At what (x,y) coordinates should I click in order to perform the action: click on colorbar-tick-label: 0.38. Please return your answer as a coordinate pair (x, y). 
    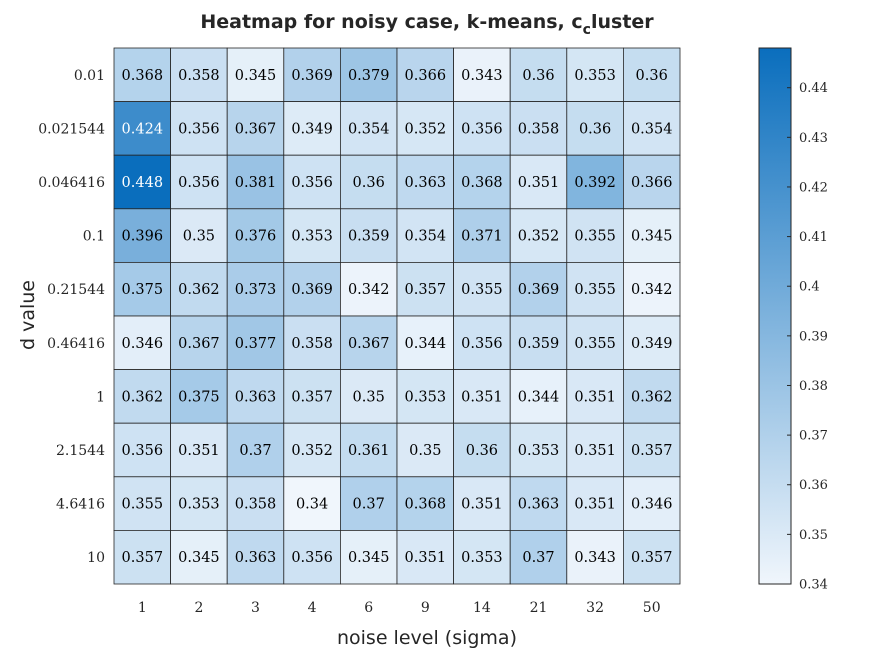
    Looking at the image, I should click on (813, 386).